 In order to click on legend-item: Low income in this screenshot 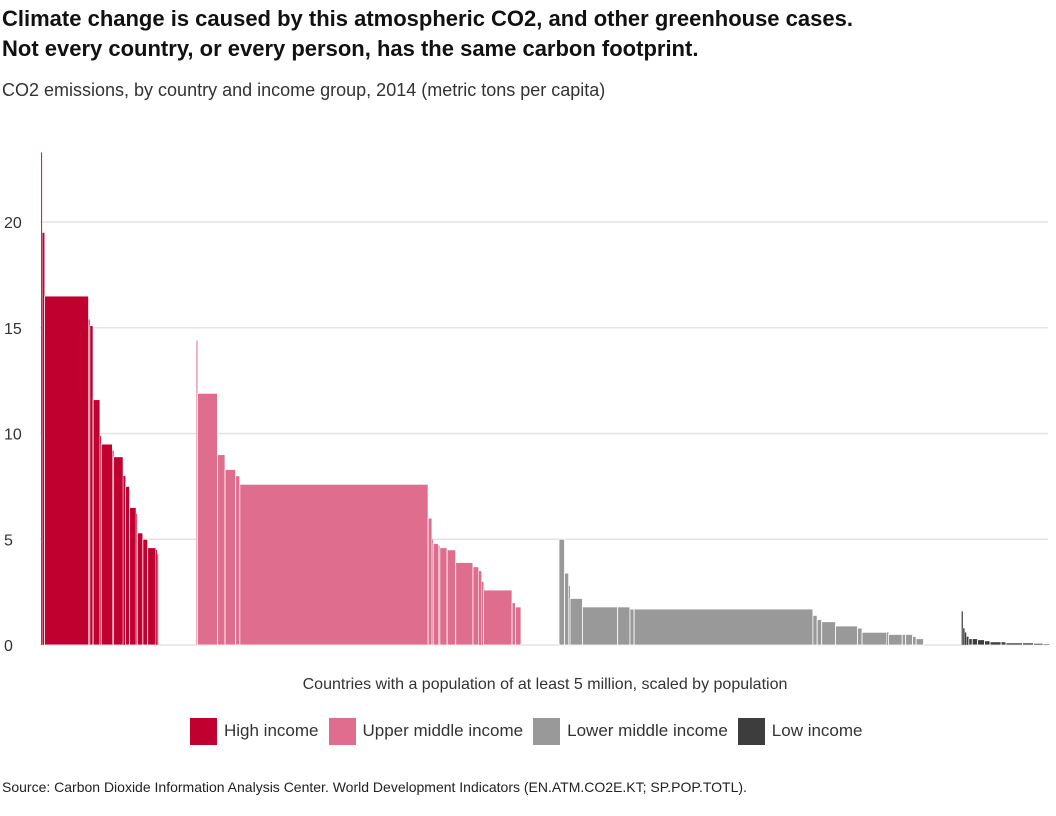, I will do `click(800, 731)`.